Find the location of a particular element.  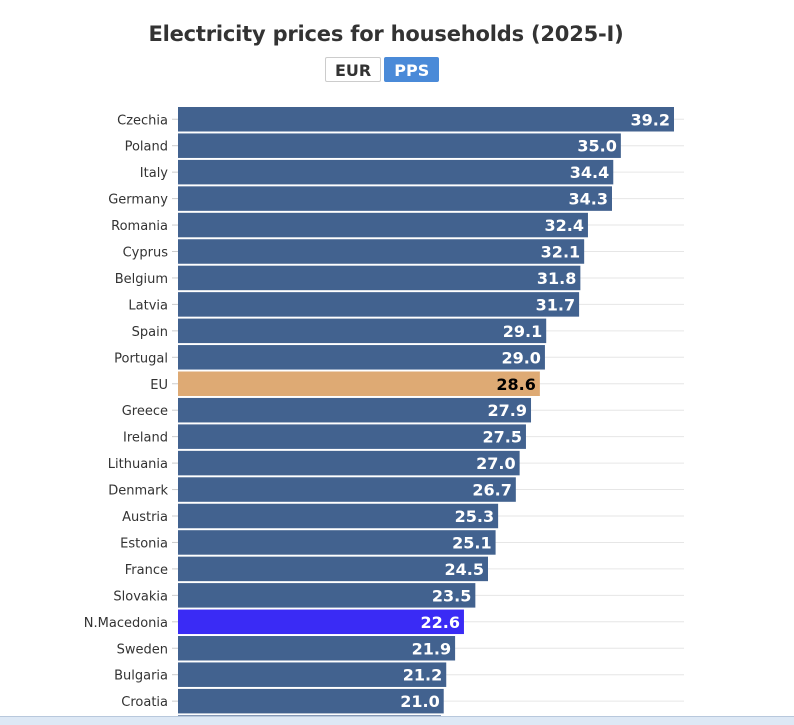

value-label: 29.0 is located at coordinates (520, 357).